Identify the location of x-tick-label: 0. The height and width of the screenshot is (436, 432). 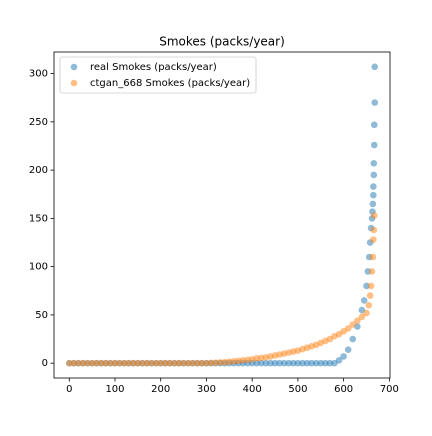
(69, 389).